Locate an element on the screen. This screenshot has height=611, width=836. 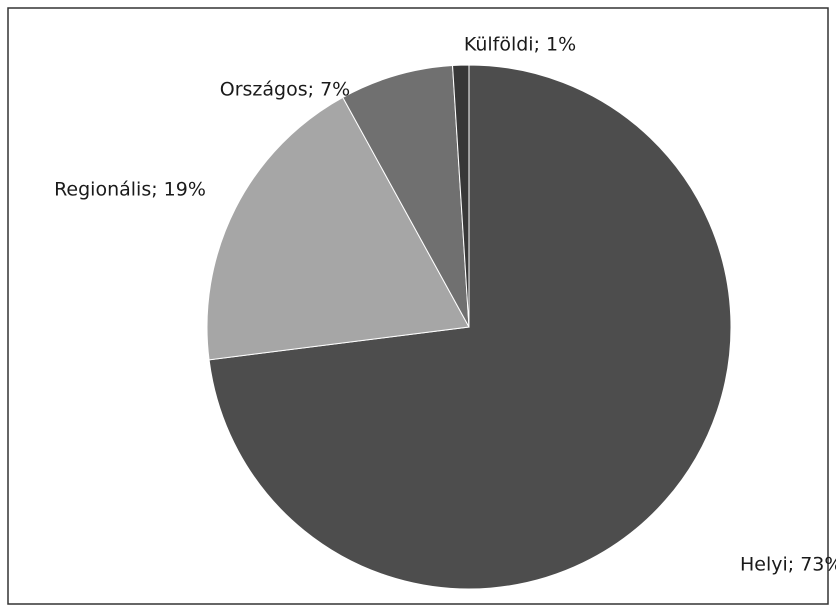
pie-slice: Regionális is located at coordinates (338, 228).